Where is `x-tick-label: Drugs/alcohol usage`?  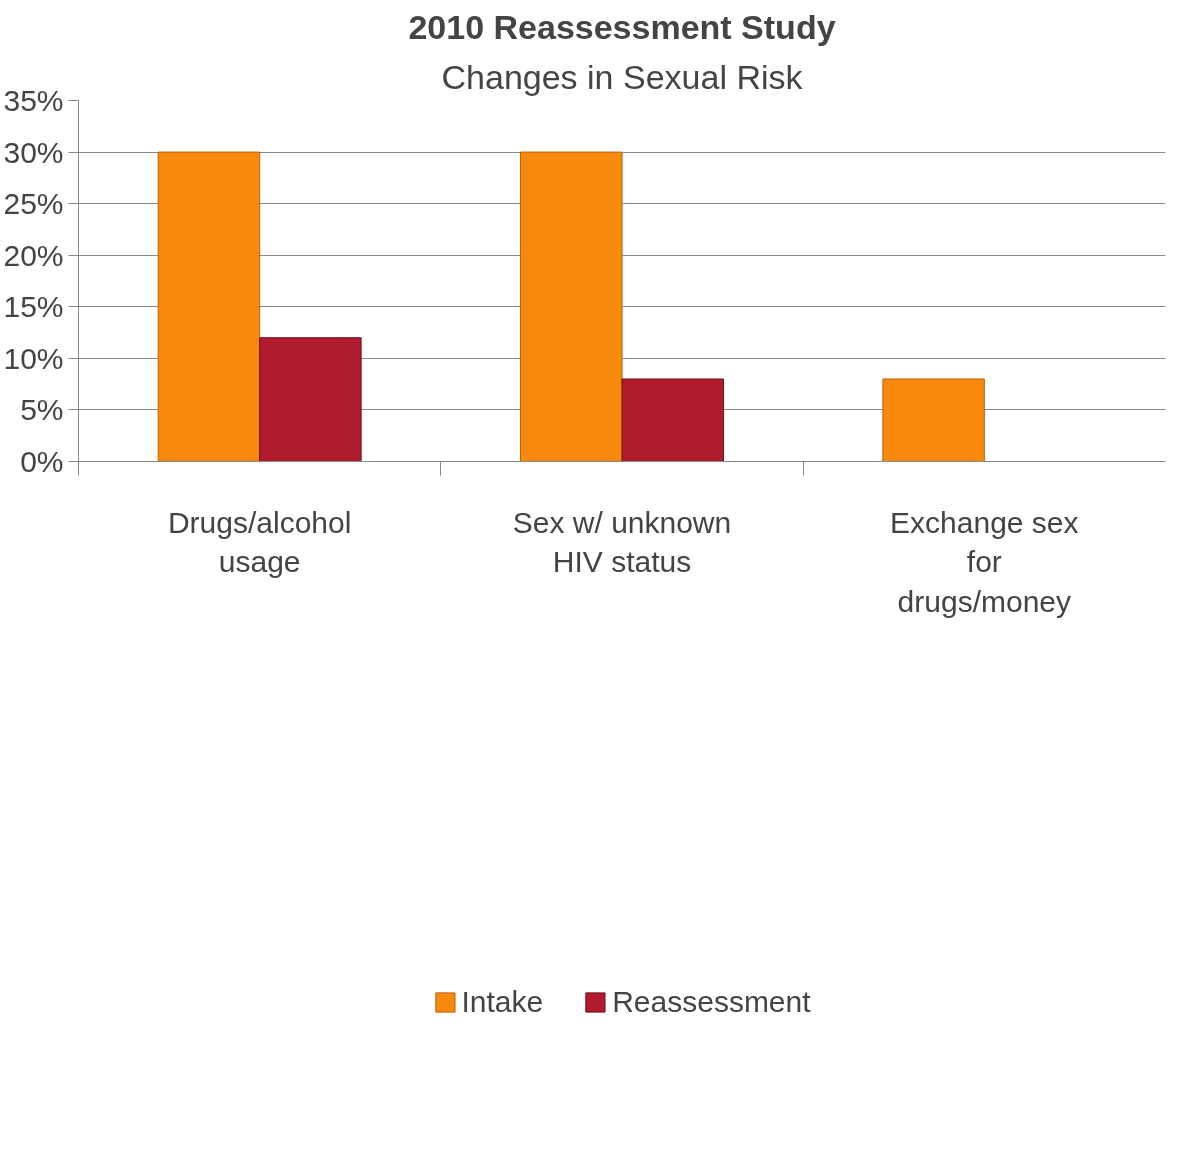 x-tick-label: Drugs/alcohol usage is located at coordinates (259, 542).